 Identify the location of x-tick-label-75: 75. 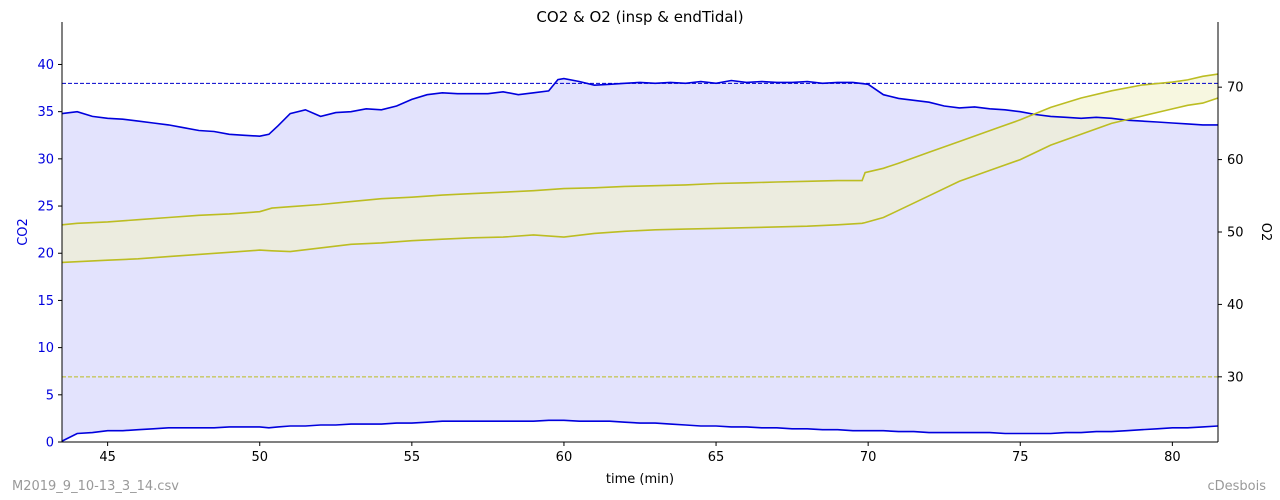
(1020, 457).